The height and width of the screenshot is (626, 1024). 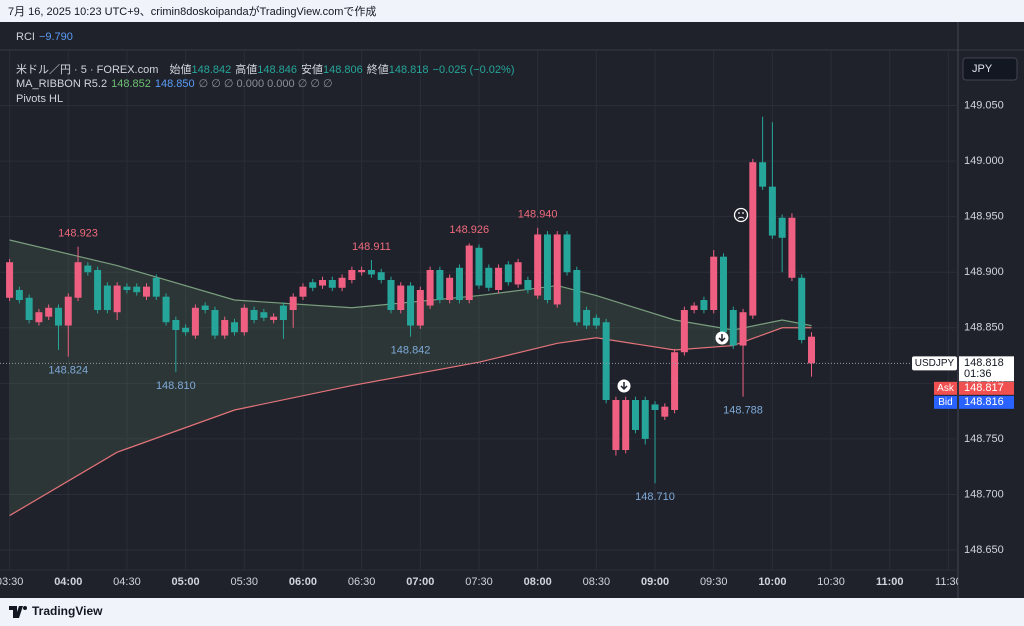 I want to click on price-tag-countdown: 01:36, so click(x=978, y=374).